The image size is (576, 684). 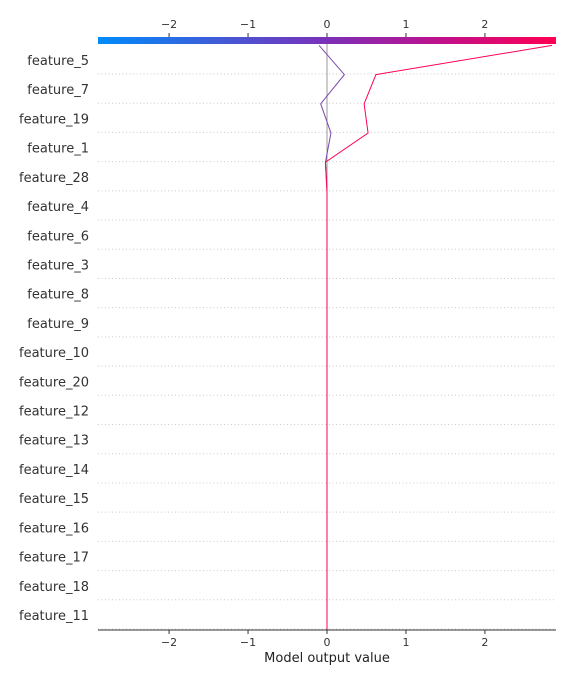 I want to click on bottom-tick-label: 2, so click(x=484, y=642).